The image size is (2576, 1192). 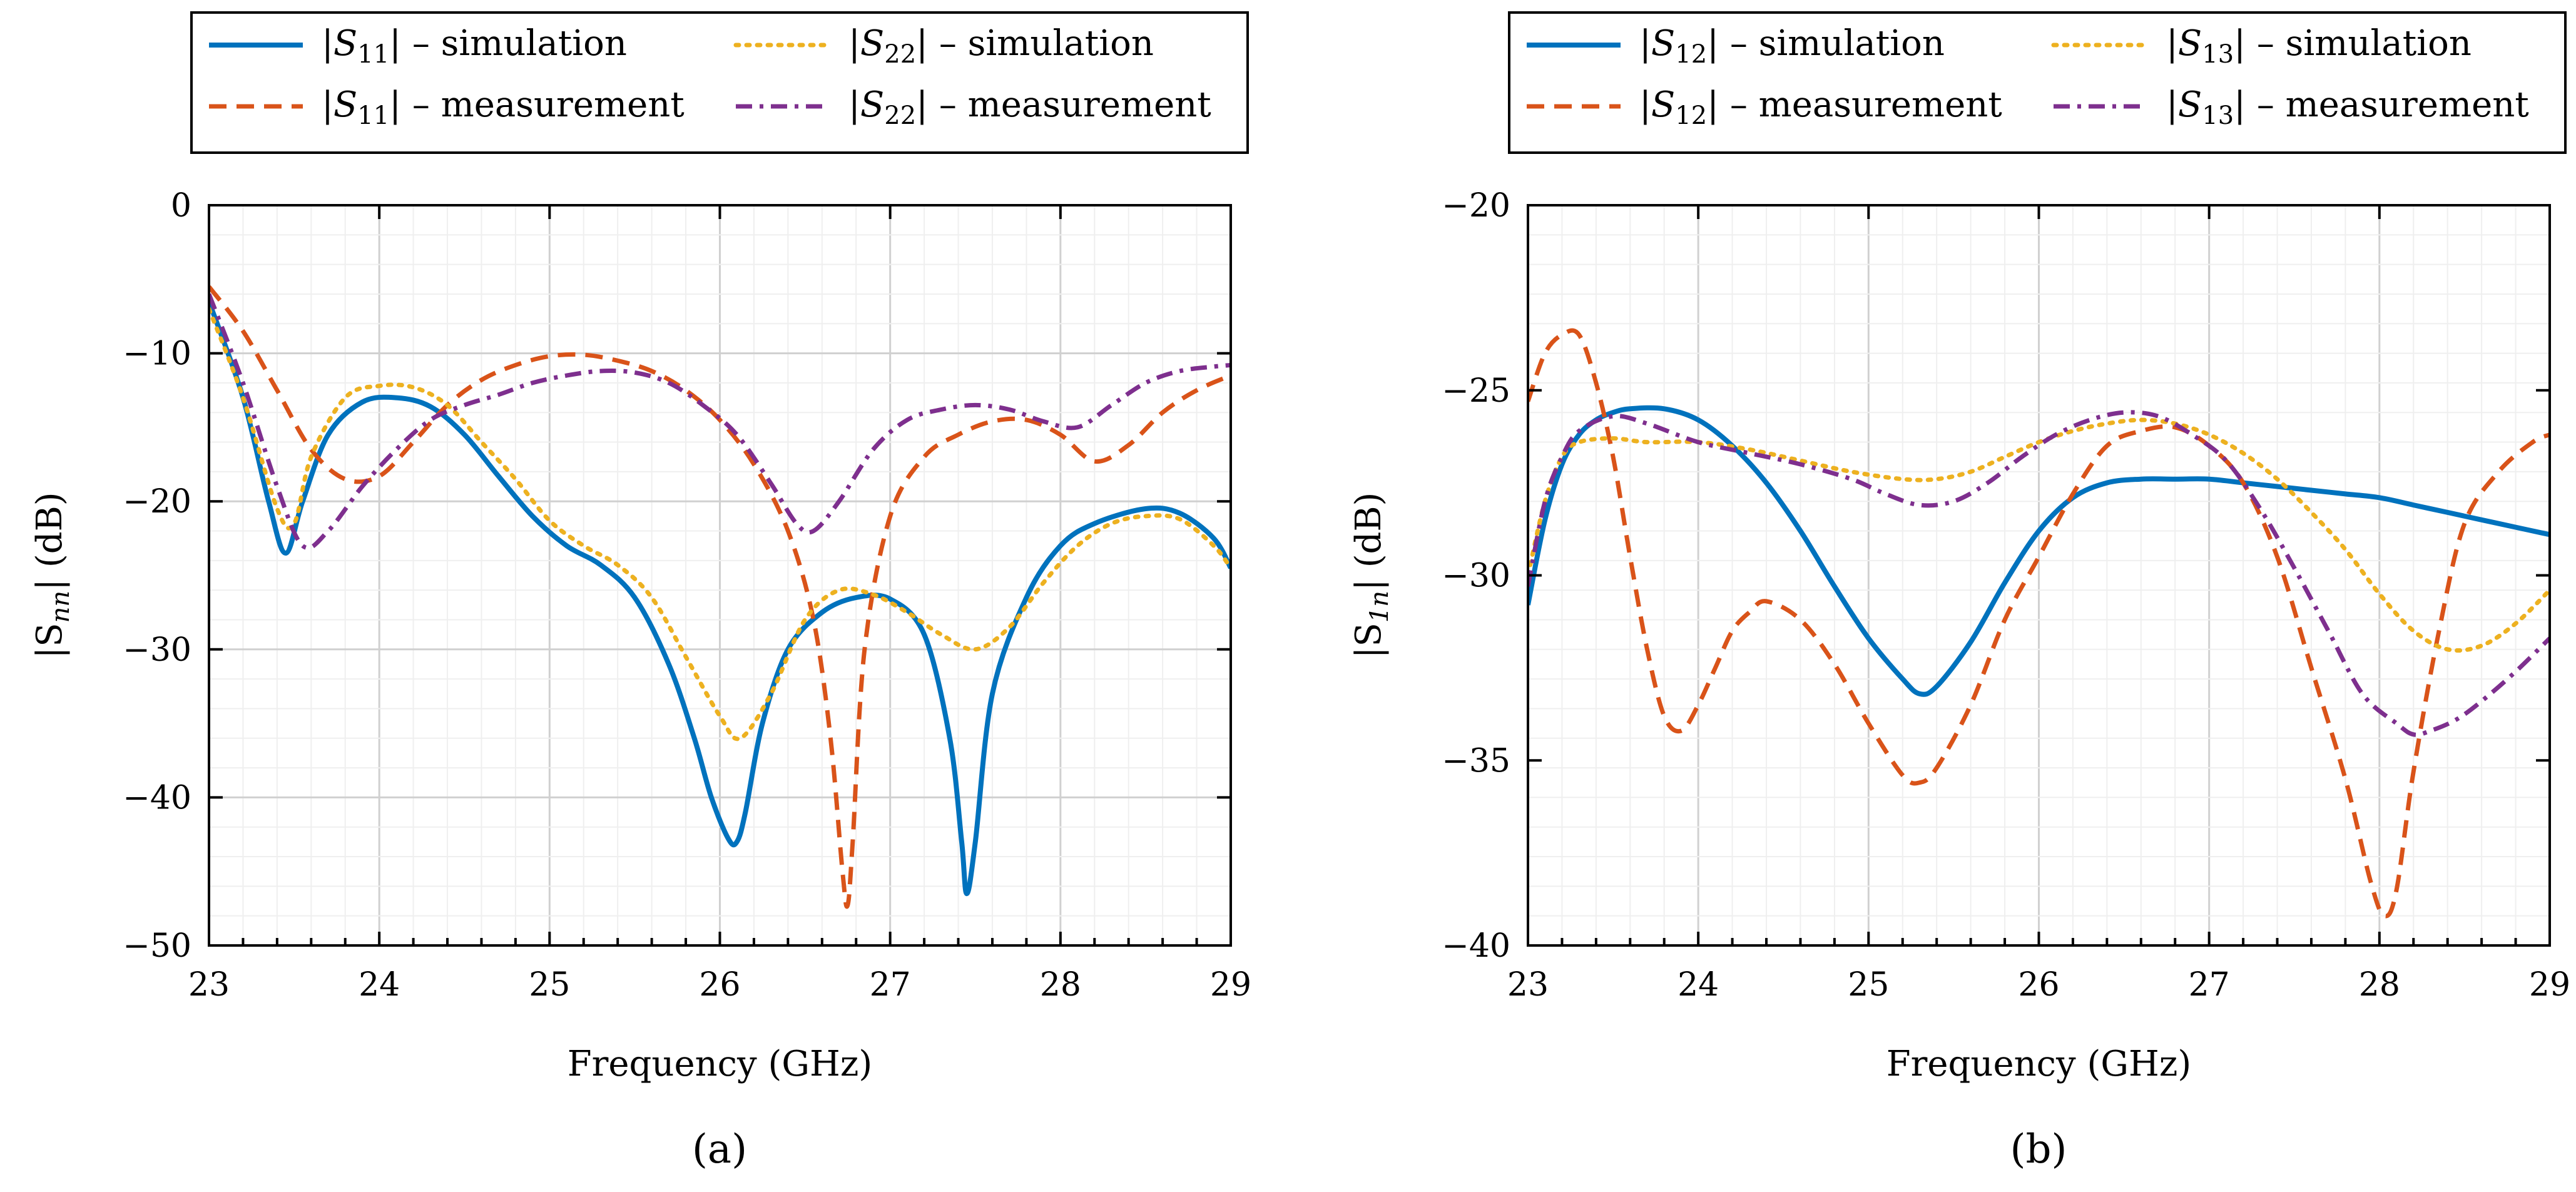 What do you see at coordinates (1030, 107) in the screenshot?
I see `legend-entry: |S22| – measurement` at bounding box center [1030, 107].